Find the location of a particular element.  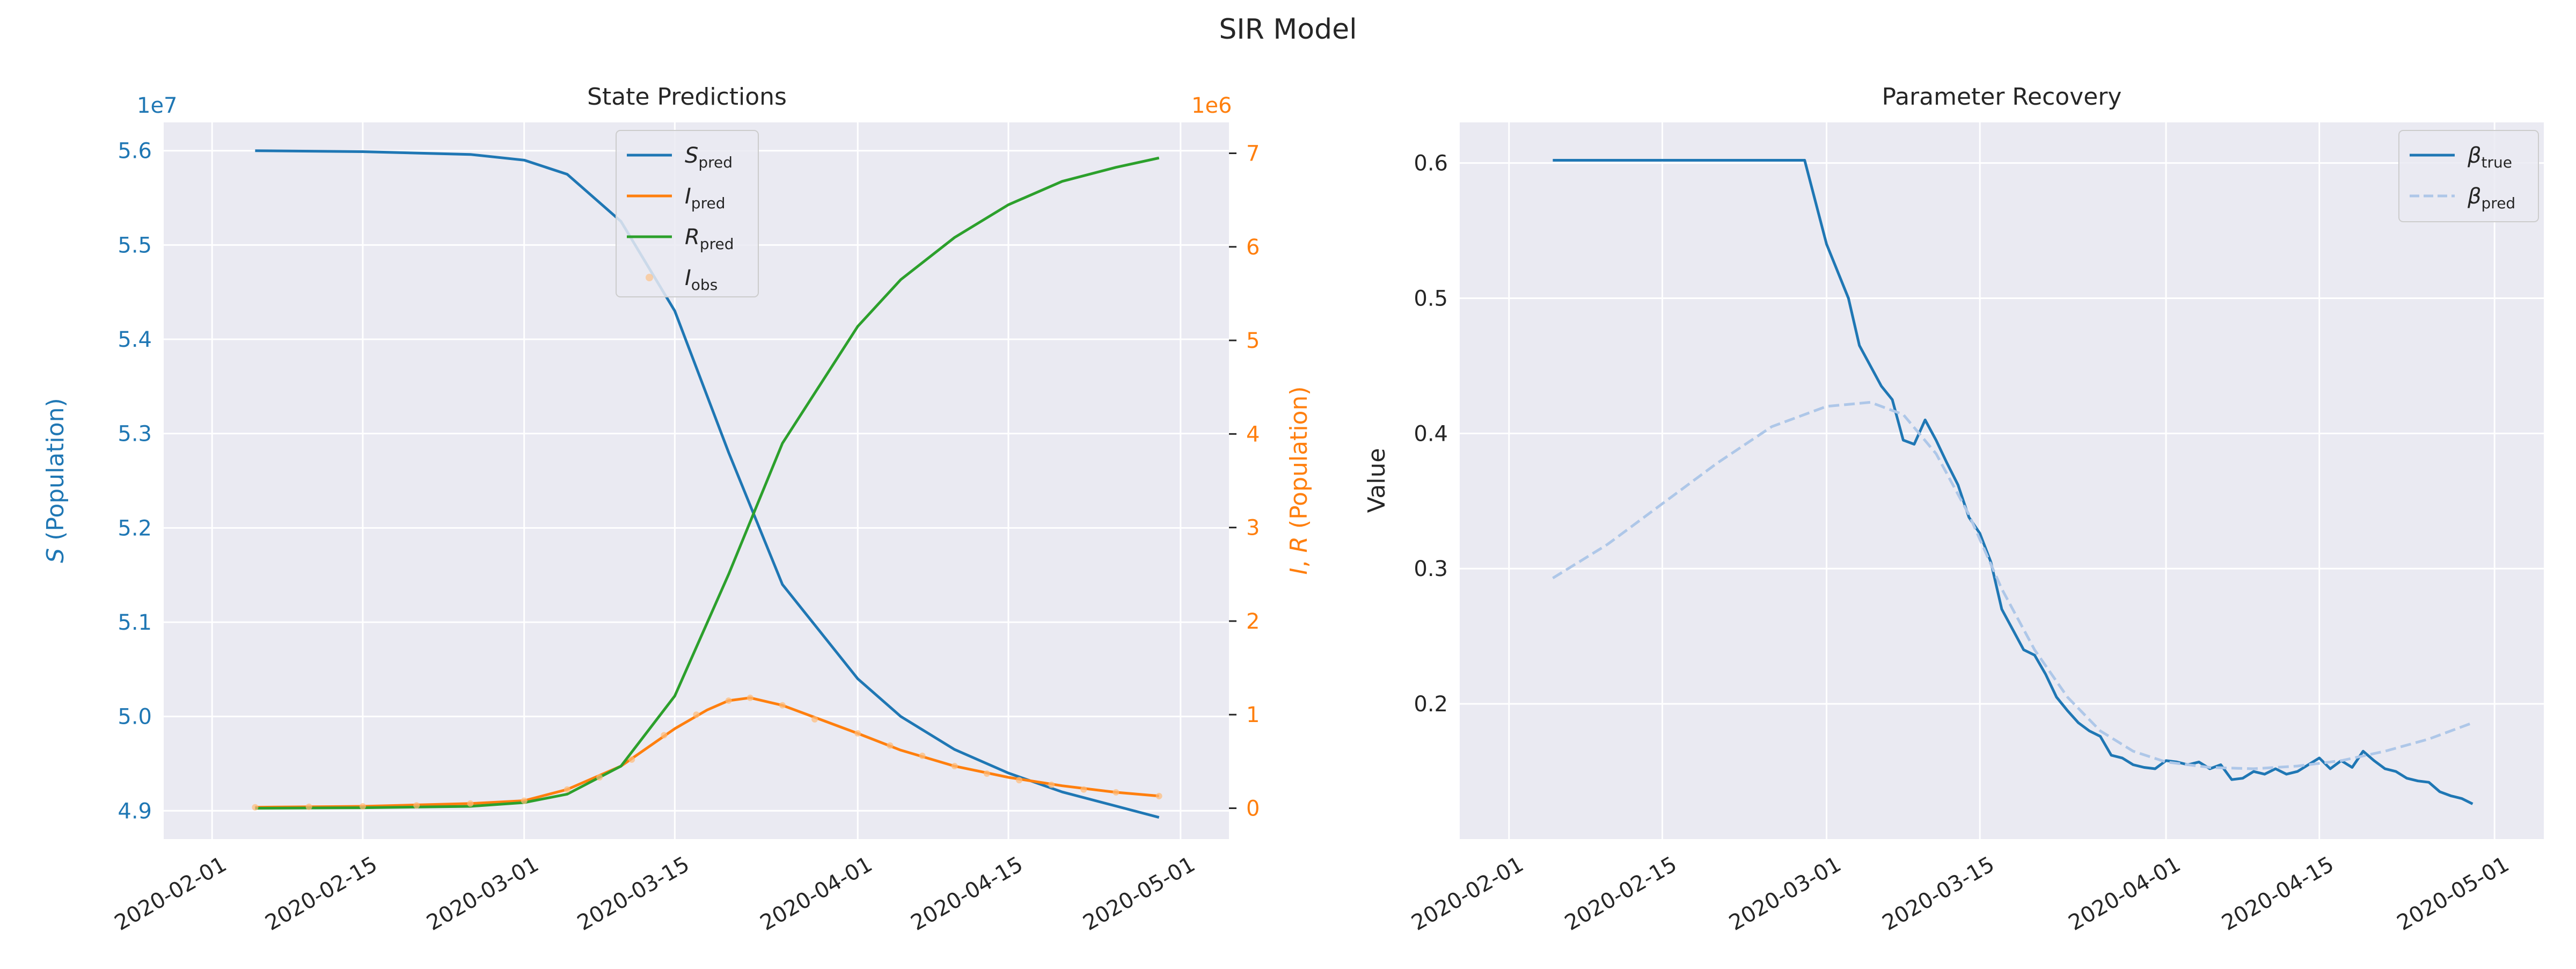

legend-label: Ipred is located at coordinates (705, 198).